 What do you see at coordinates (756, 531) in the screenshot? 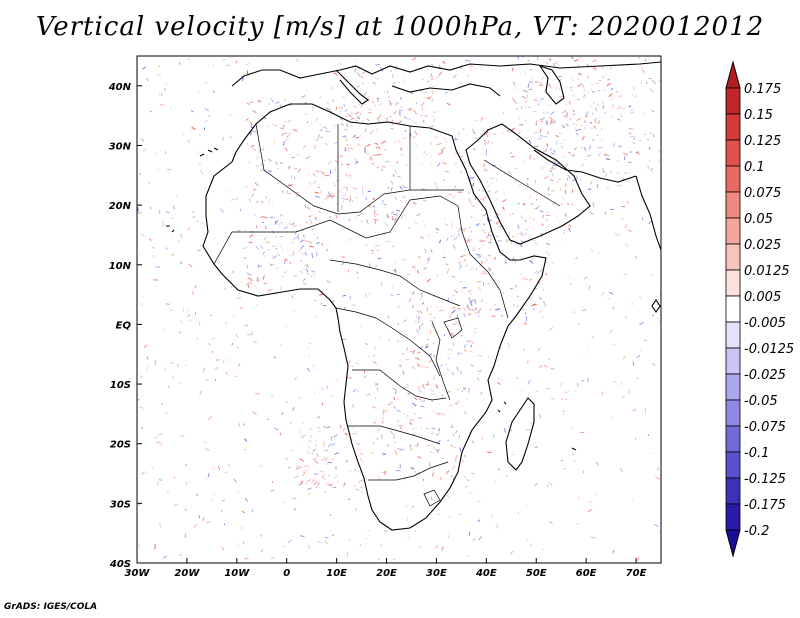
I see `colorbar-label: -0.2` at bounding box center [756, 531].